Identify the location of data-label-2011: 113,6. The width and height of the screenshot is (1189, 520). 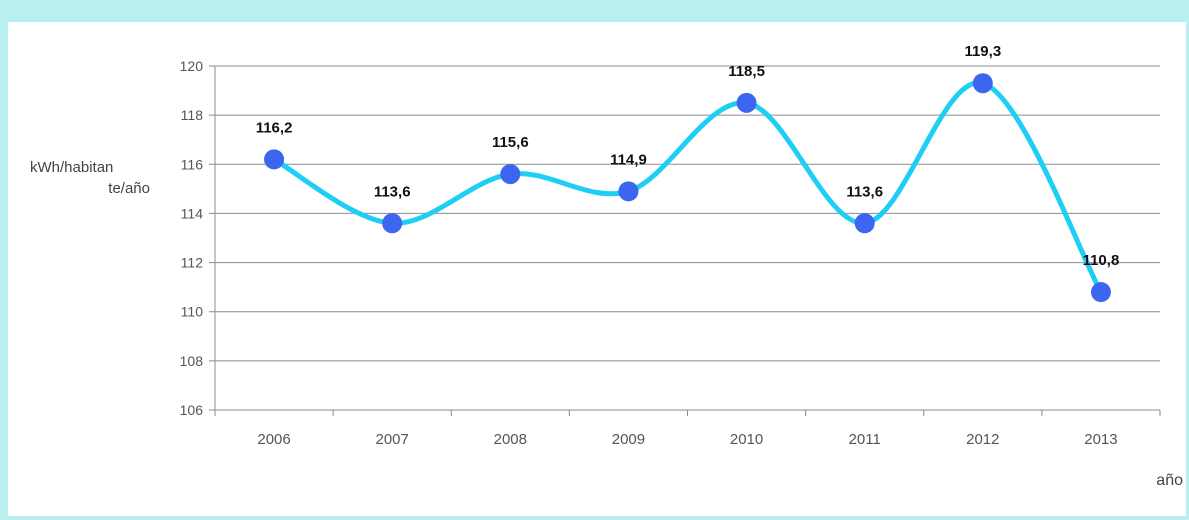
(864, 191).